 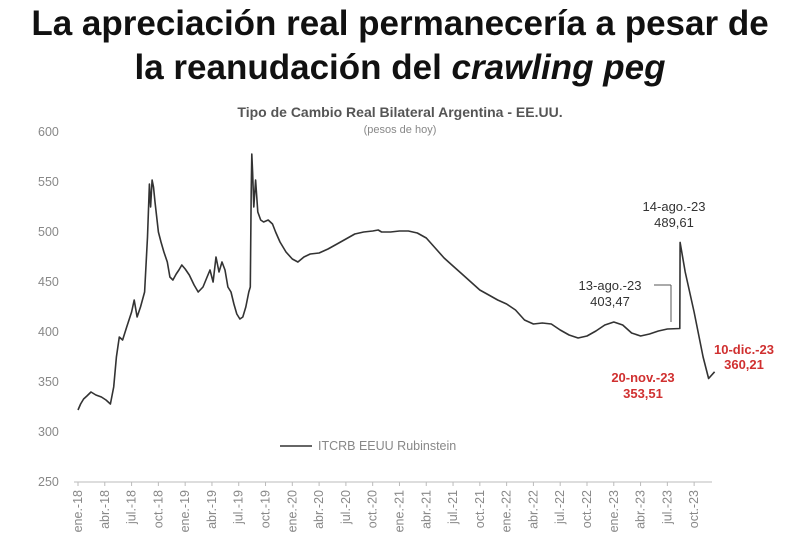 What do you see at coordinates (293, 67) in the screenshot?
I see `headline-line-2-plain: la reanudación del` at bounding box center [293, 67].